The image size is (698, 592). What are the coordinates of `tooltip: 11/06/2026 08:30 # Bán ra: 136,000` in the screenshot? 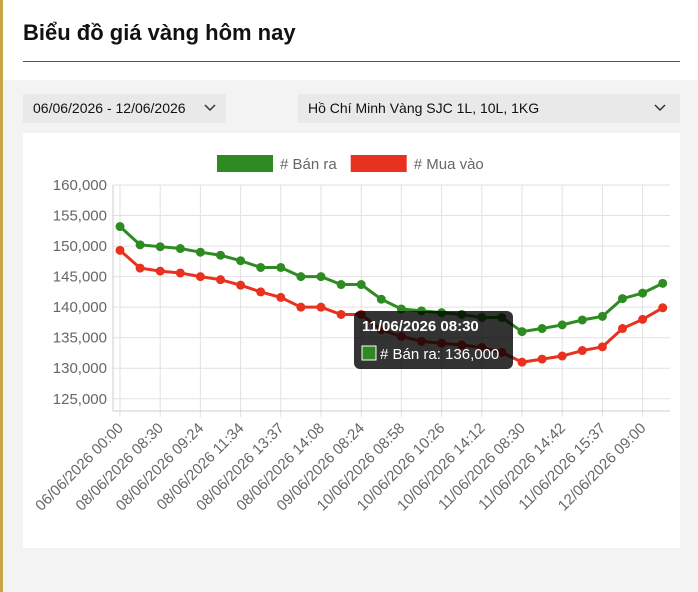 It's located at (433, 340).